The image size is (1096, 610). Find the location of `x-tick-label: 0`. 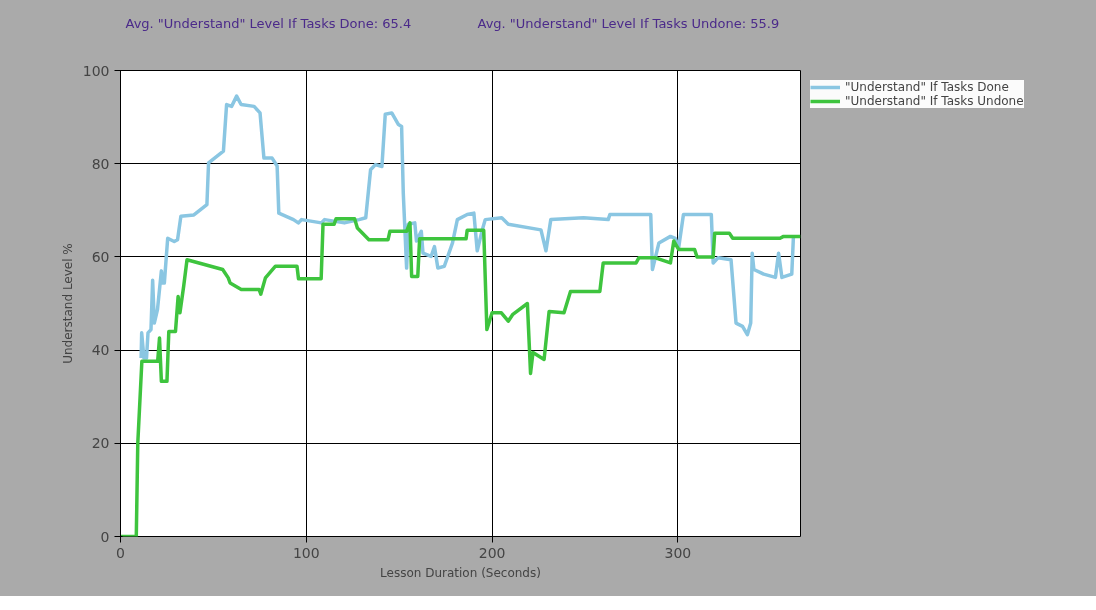

x-tick-label: 0 is located at coordinates (120, 552).